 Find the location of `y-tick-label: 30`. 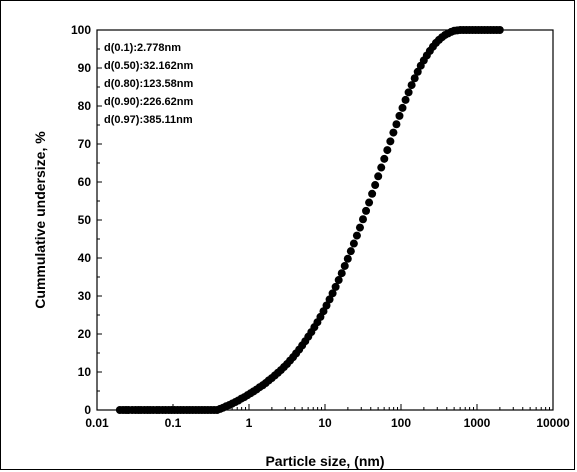

y-tick-label: 30 is located at coordinates (85, 296).